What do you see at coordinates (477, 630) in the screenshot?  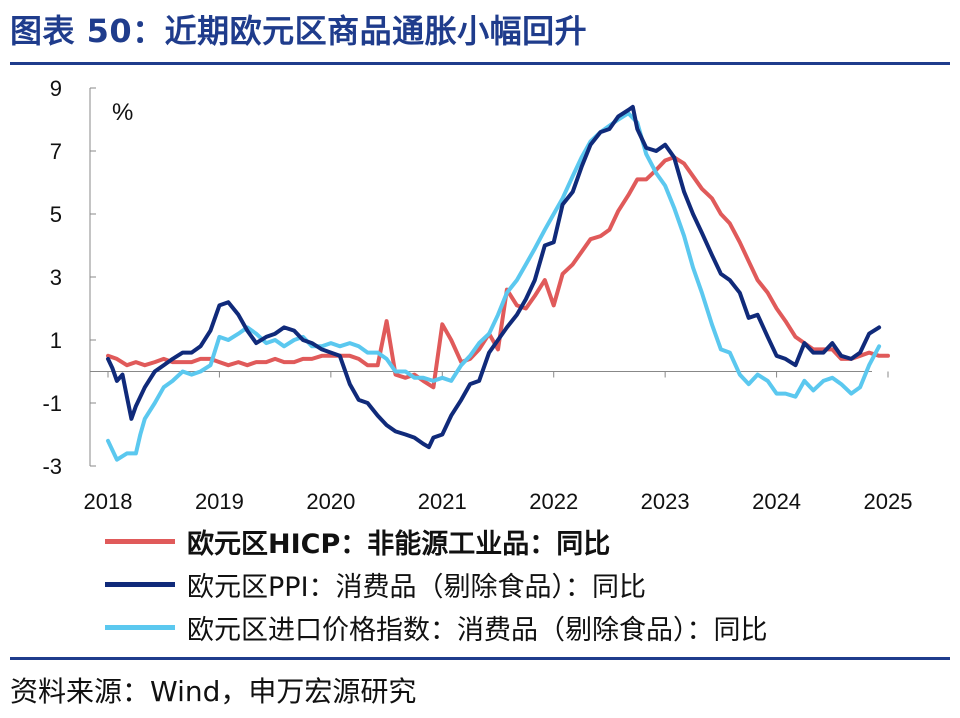 I see `legend-label-import-price: 欧元区进口价格指数：消费品（剔除食品）：同比` at bounding box center [477, 630].